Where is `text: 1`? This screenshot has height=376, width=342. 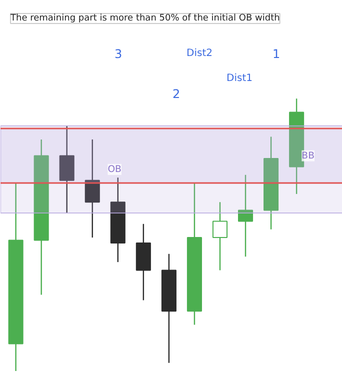
text: 1 is located at coordinates (276, 54).